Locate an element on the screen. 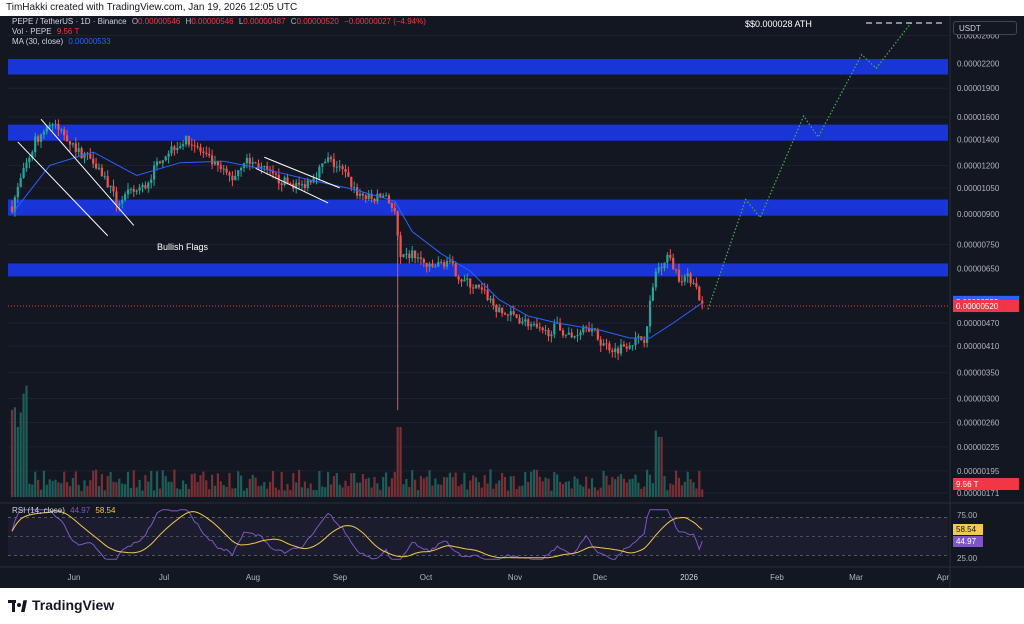 The image size is (1024, 624). price-label: 9.56 T is located at coordinates (967, 484).